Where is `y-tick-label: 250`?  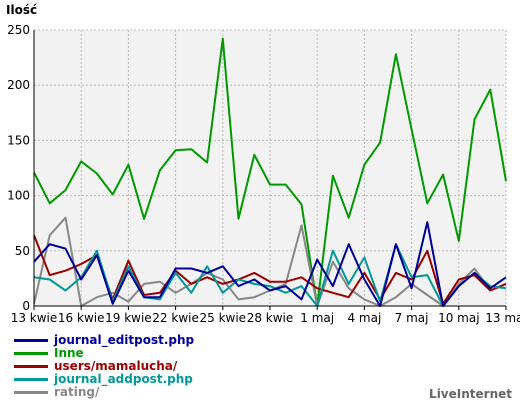
y-tick-label: 250 is located at coordinates (18, 30).